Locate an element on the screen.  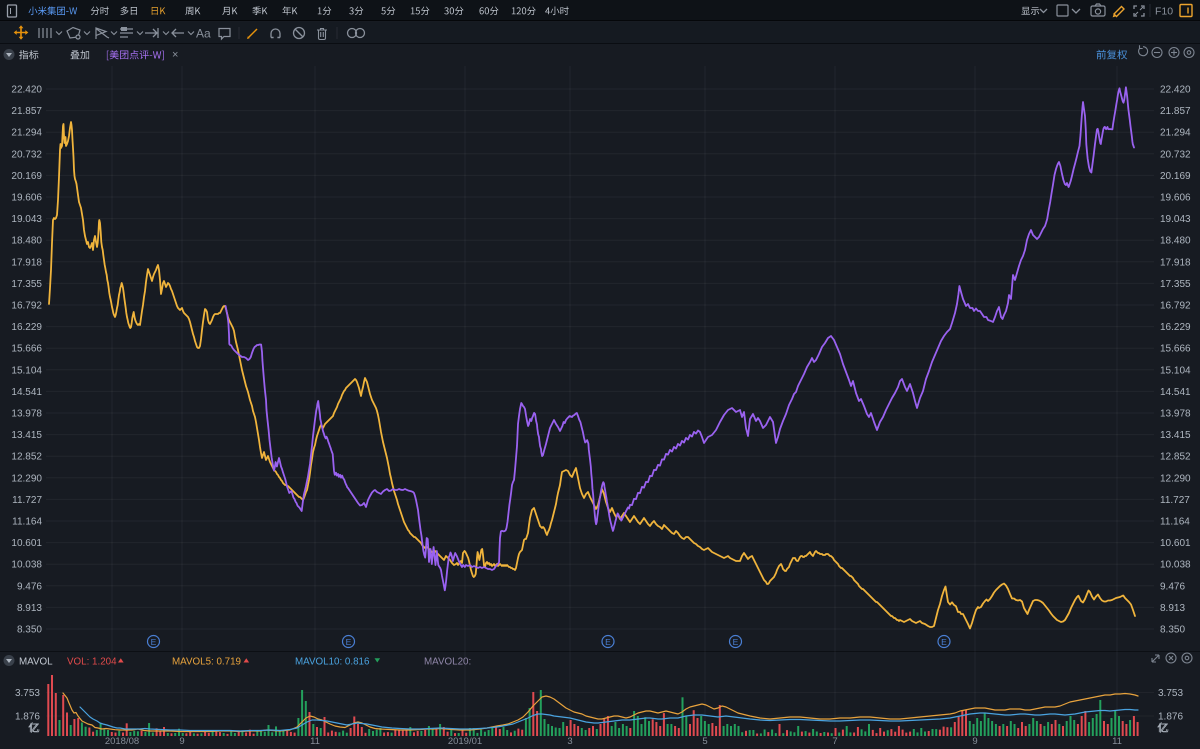
svg-text: 7 is located at coordinates (834, 741).